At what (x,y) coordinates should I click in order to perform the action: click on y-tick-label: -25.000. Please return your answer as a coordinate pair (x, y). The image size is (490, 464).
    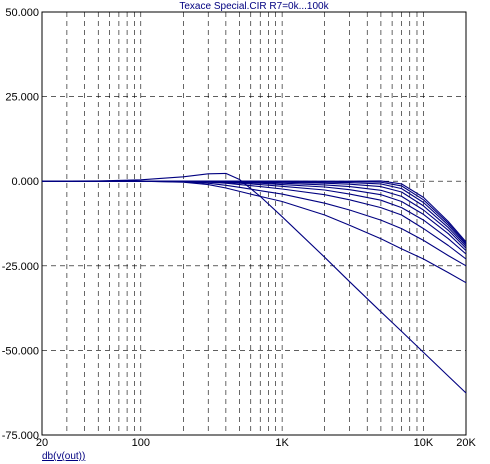
    Looking at the image, I should click on (20, 267).